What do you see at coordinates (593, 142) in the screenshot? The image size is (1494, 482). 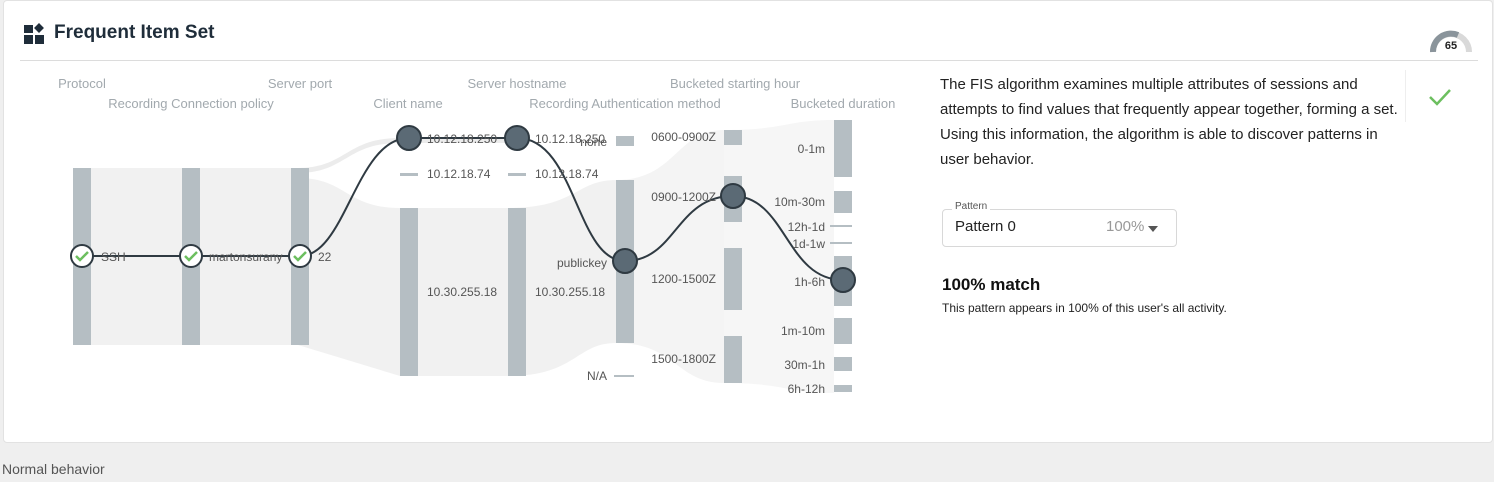 I see `node-label-auth-none: none` at bounding box center [593, 142].